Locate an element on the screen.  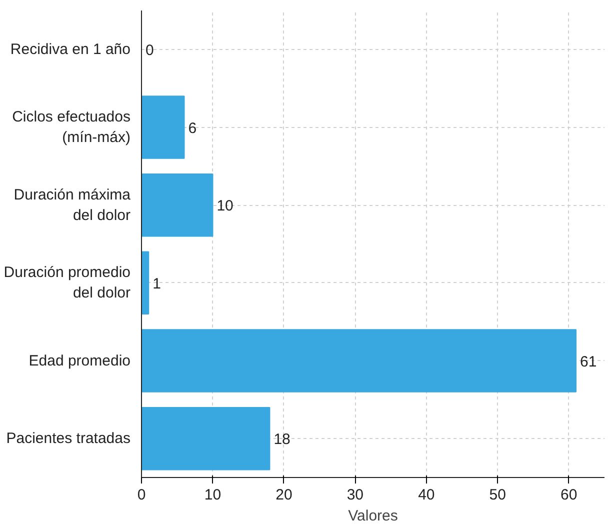
x-axis-title: Valores is located at coordinates (373, 516).